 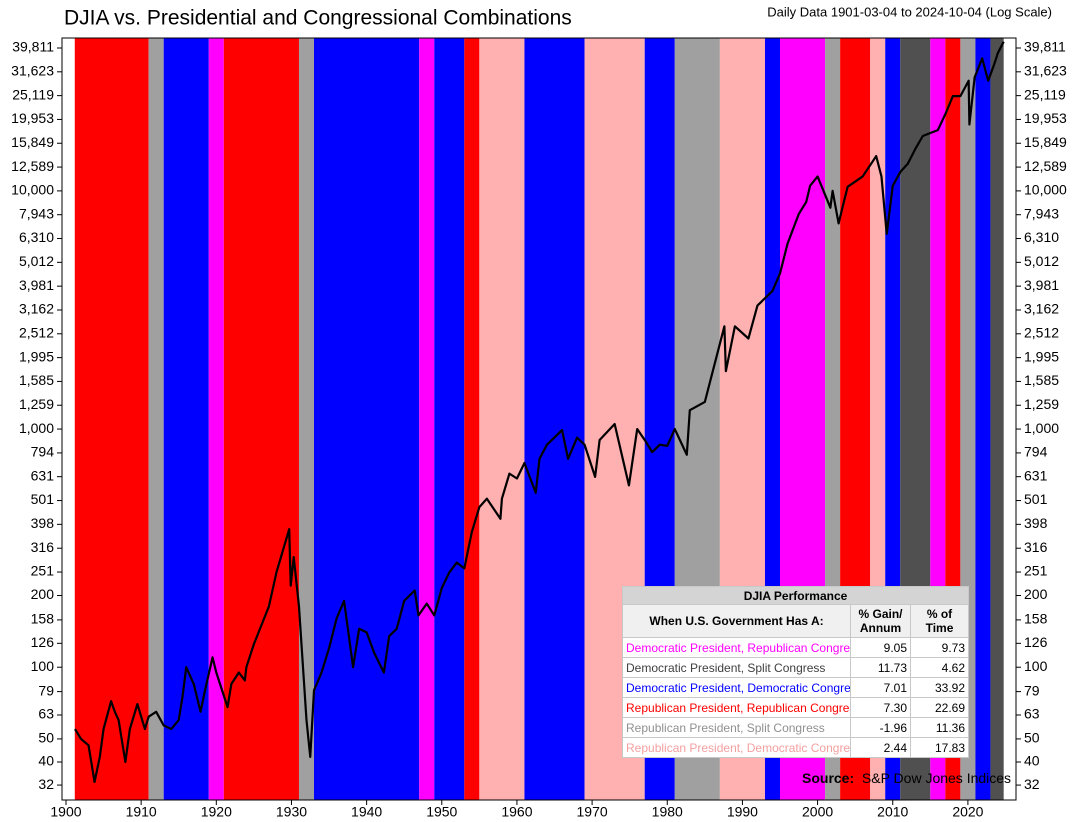 What do you see at coordinates (291, 812) in the screenshot?
I see `x-tick-label: 1930` at bounding box center [291, 812].